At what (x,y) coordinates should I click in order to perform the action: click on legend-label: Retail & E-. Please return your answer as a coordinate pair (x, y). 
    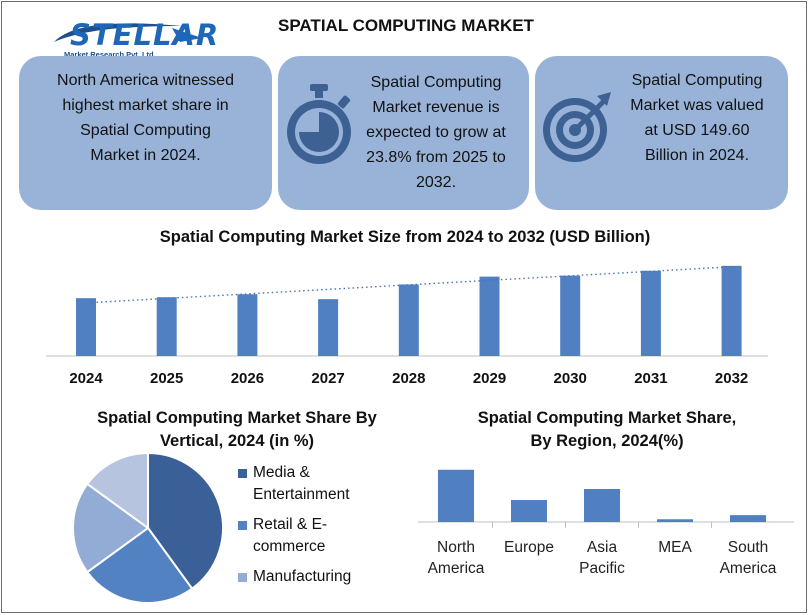
    Looking at the image, I should click on (290, 524).